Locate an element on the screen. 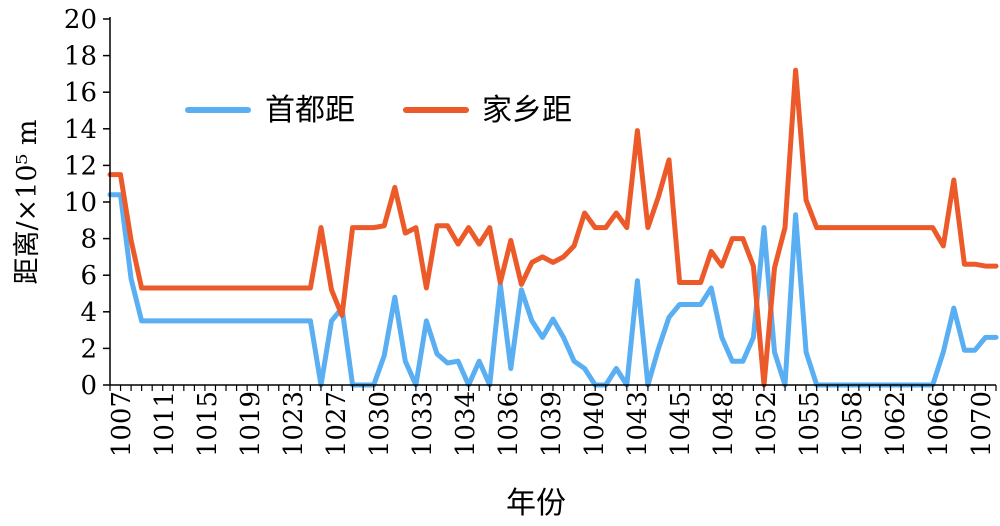 The width and height of the screenshot is (1000, 526). x-tick-label: 1033 is located at coordinates (423, 424).